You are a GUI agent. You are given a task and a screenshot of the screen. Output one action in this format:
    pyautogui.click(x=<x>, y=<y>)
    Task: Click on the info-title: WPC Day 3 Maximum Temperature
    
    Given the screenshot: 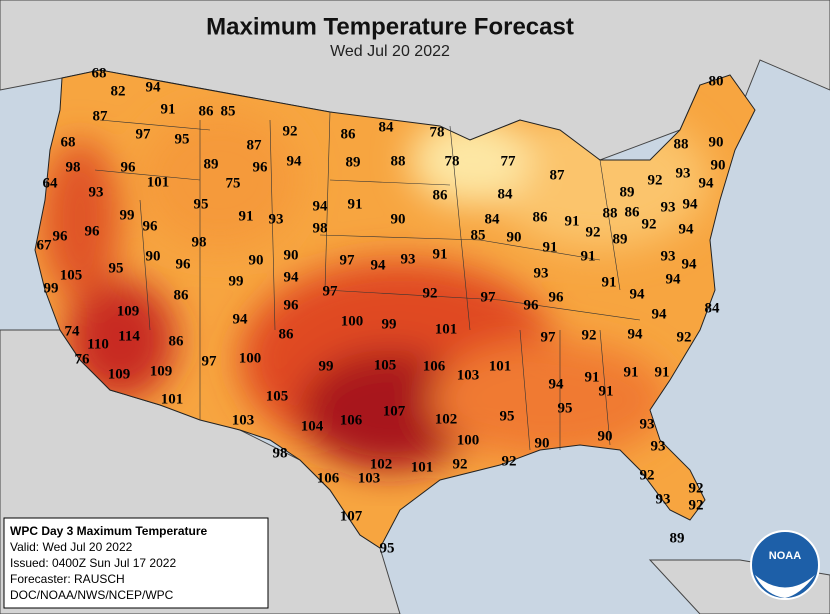 What is the action you would take?
    pyautogui.click(x=108, y=531)
    